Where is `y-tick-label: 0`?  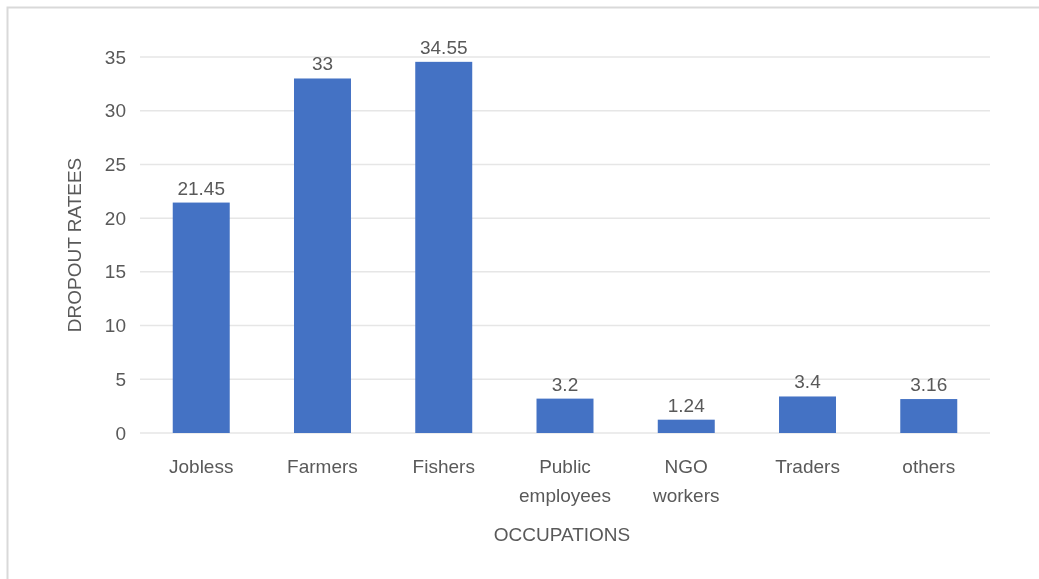 y-tick-label: 0 is located at coordinates (120, 433).